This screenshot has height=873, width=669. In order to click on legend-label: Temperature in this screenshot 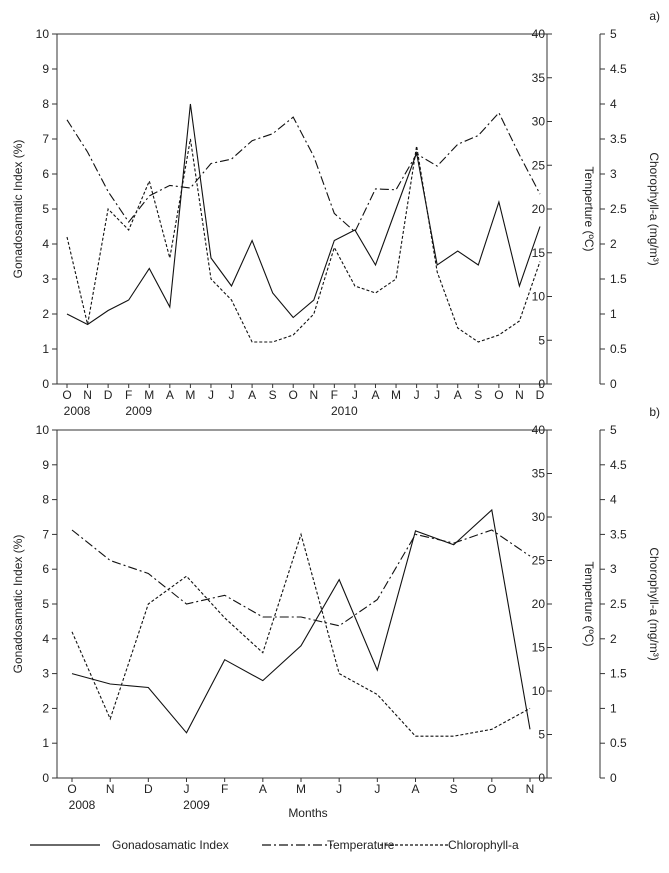, I will do `click(361, 845)`.